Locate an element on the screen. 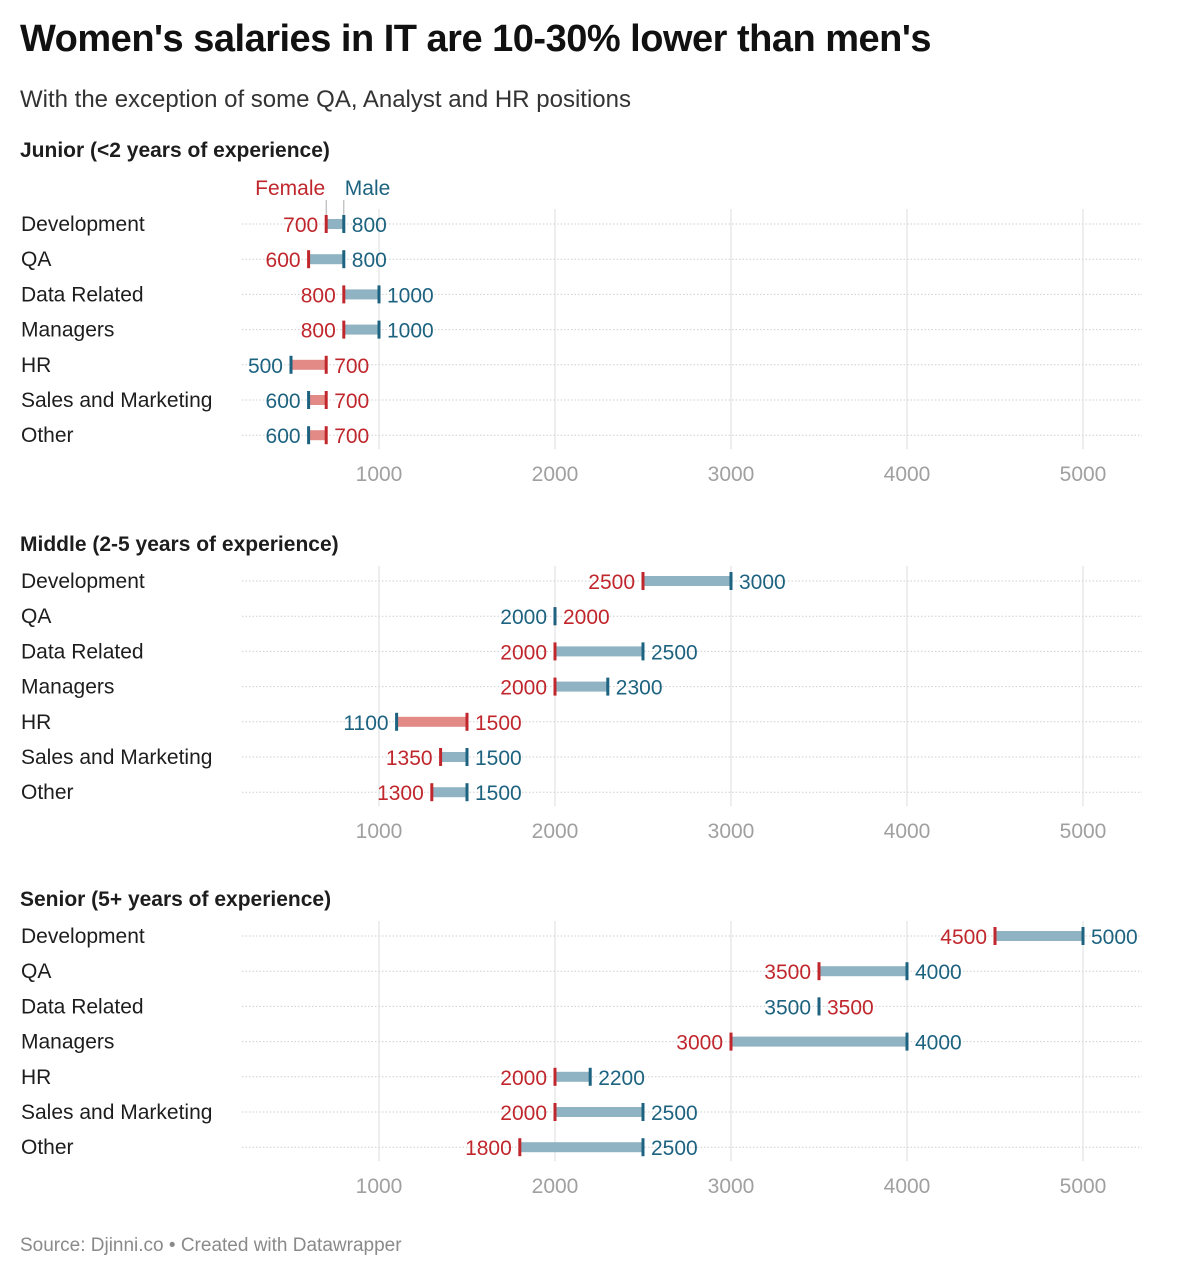 This screenshot has width=1184, height=1280. value-label-left: 2500 is located at coordinates (611, 582).